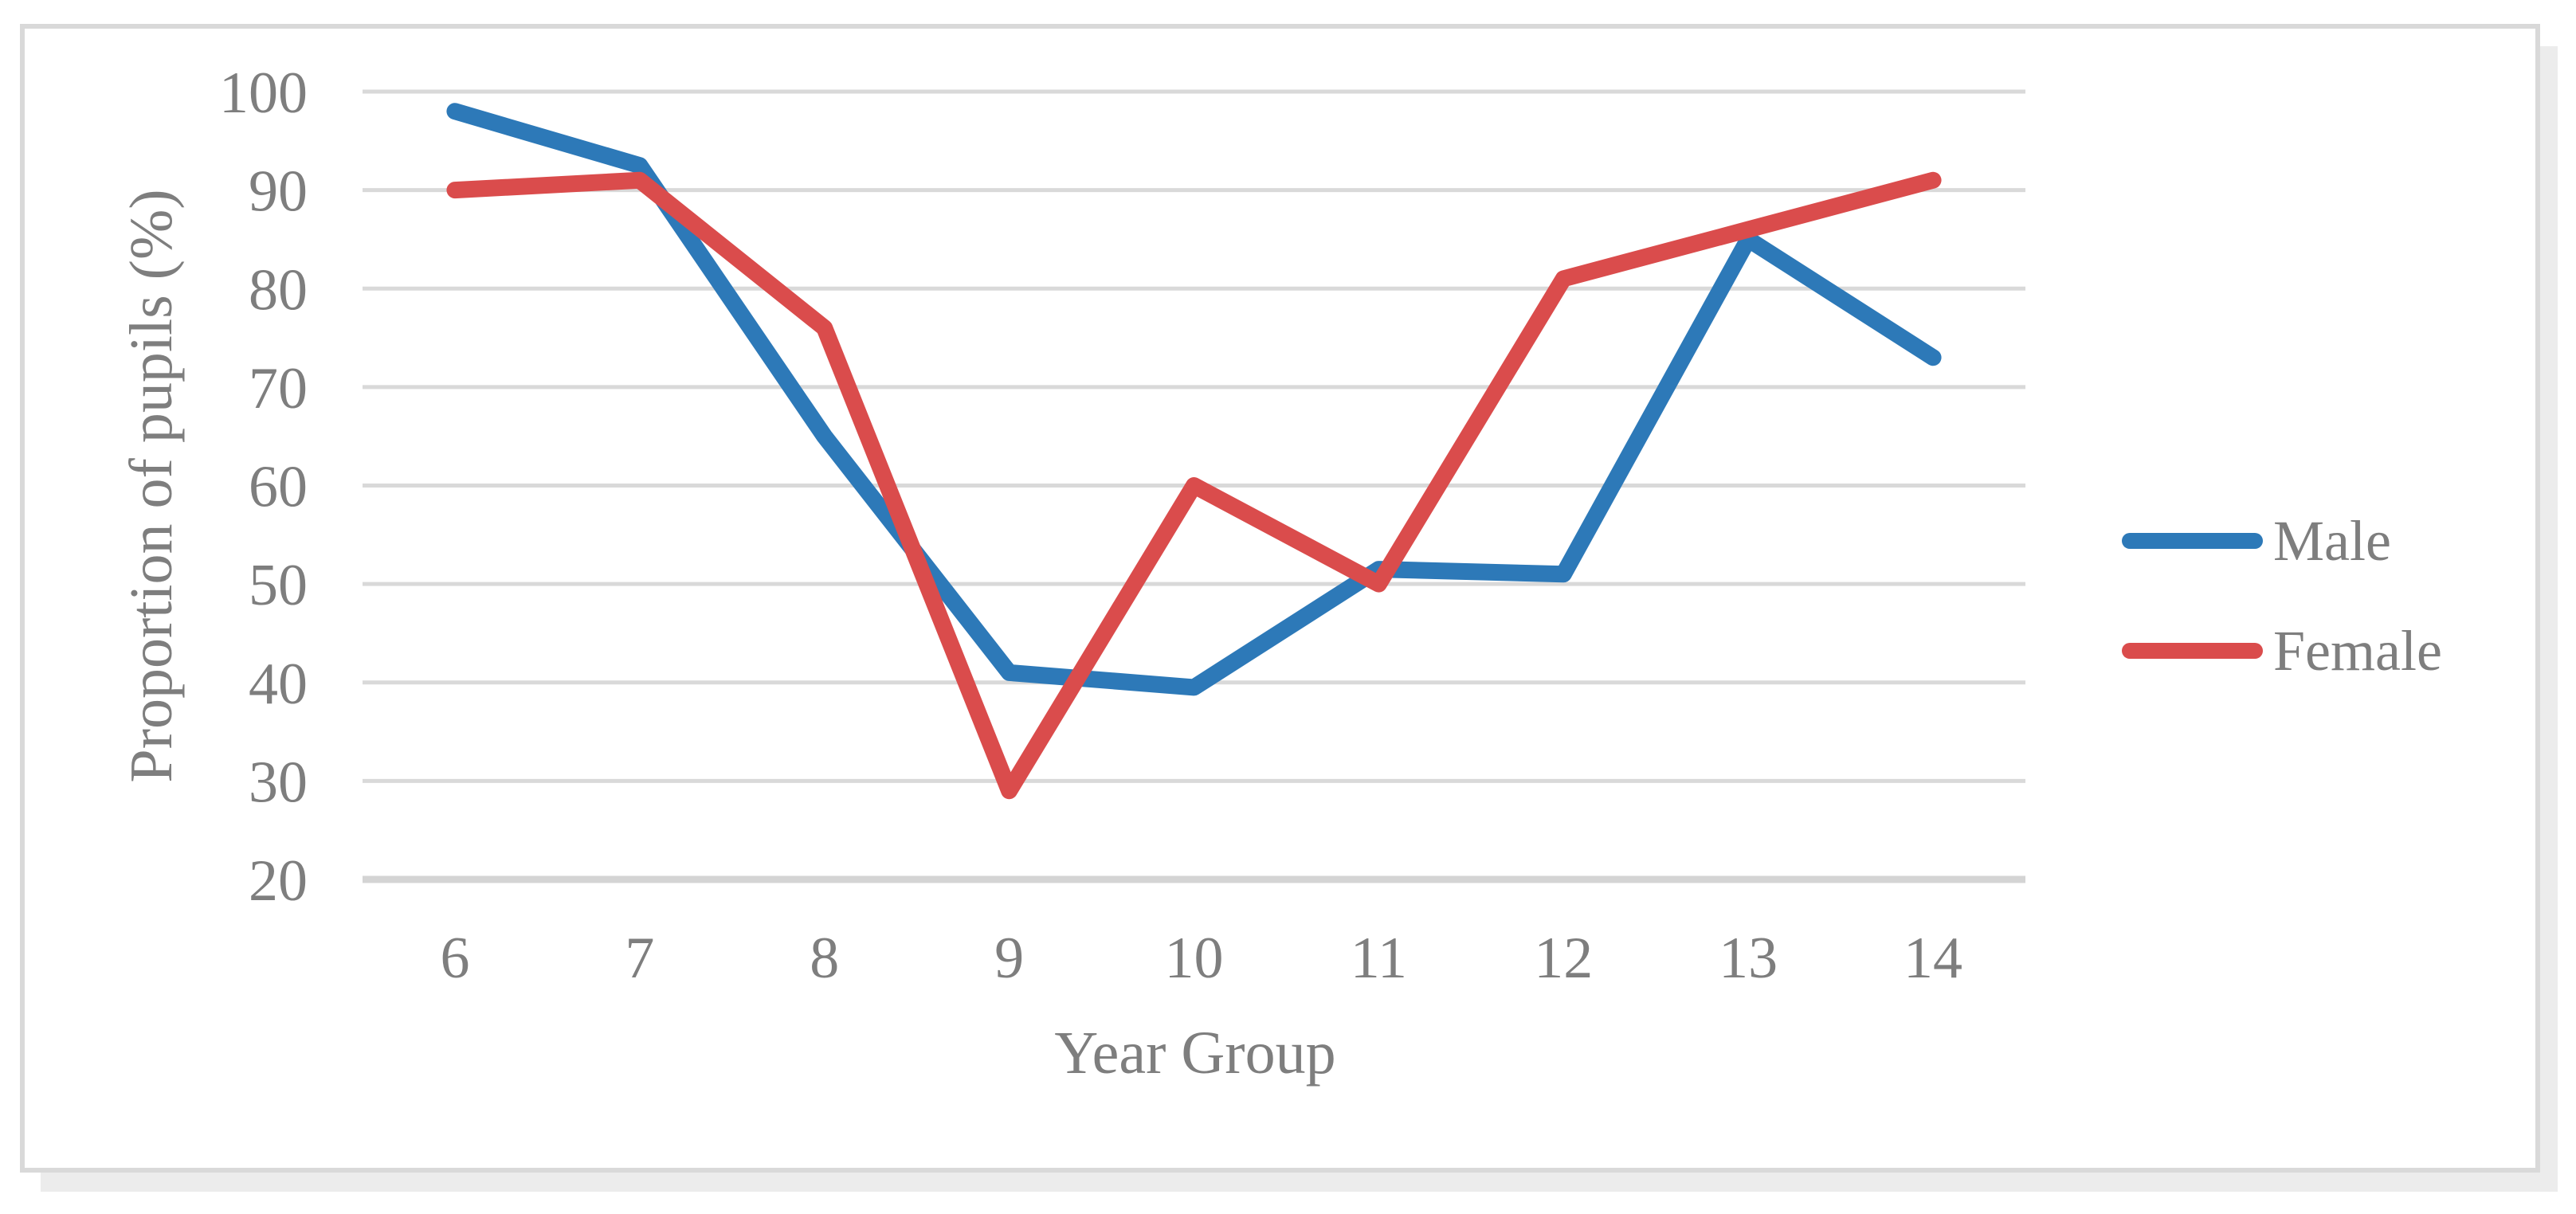 The image size is (2576, 1214). What do you see at coordinates (639, 958) in the screenshot?
I see `x-tick-label-7: 7` at bounding box center [639, 958].